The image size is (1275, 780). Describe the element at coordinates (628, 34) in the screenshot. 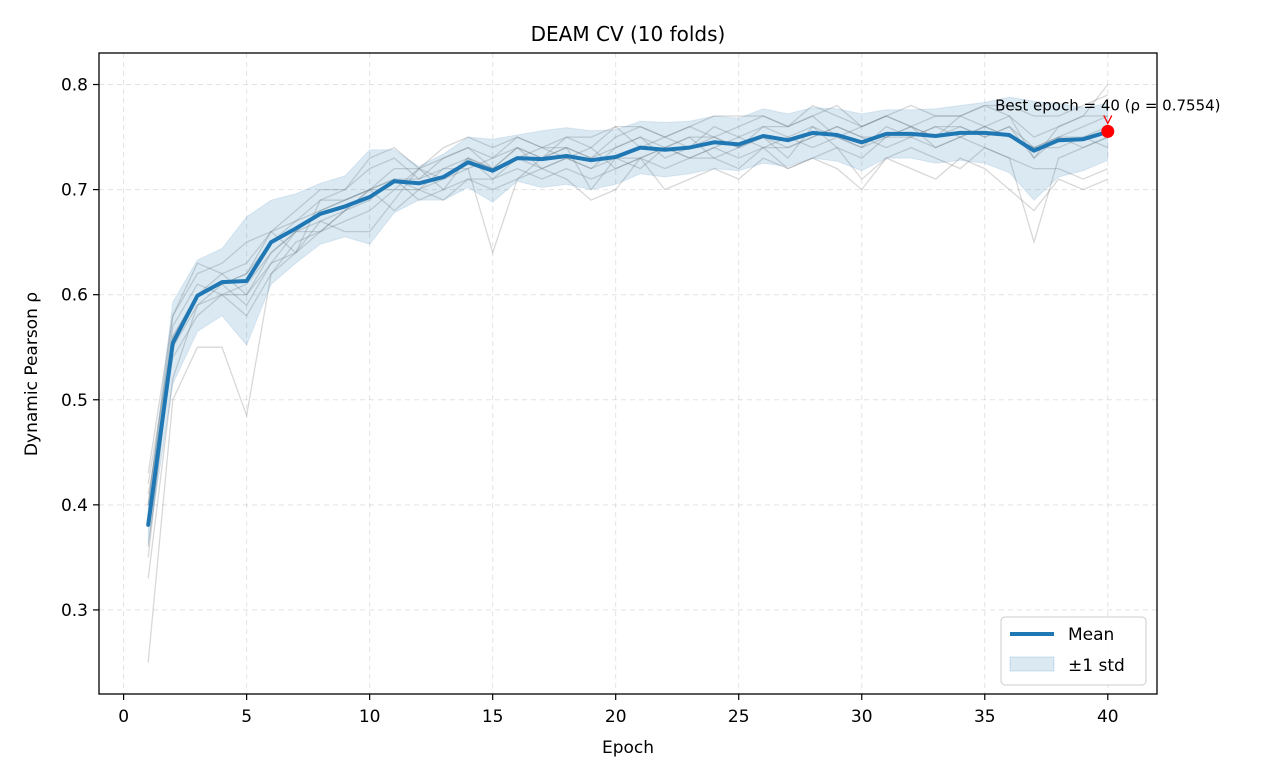

I see `chart-title: DEAM CV (10 folds)` at that location.